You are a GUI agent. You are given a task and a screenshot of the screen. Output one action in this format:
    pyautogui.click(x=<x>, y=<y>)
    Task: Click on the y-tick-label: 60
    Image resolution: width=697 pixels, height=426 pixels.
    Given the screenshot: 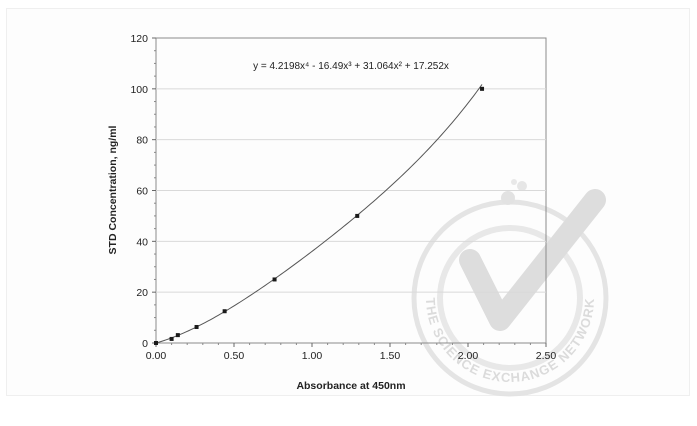 What is the action you would take?
    pyautogui.click(x=142, y=192)
    